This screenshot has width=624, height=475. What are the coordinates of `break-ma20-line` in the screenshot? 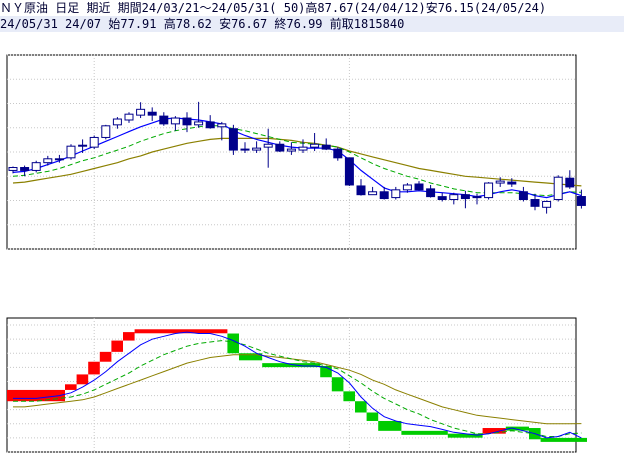 It's located at (297, 389).